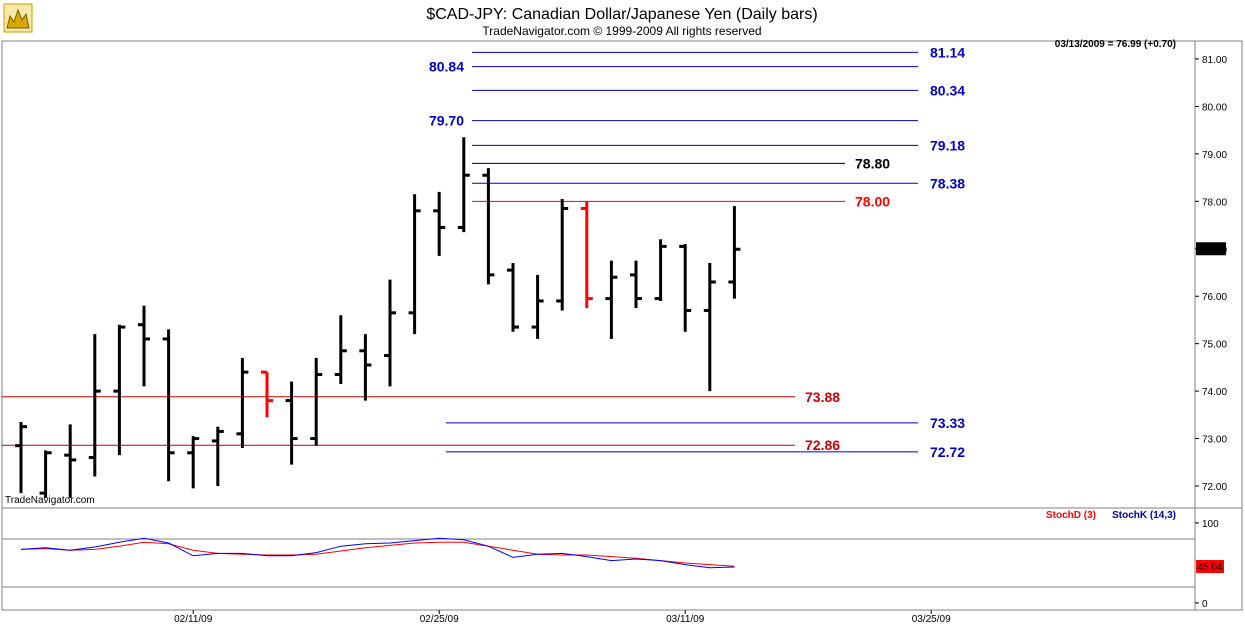  Describe the element at coordinates (1214, 202) in the screenshot. I see `price-tick-label: 78.00` at that location.